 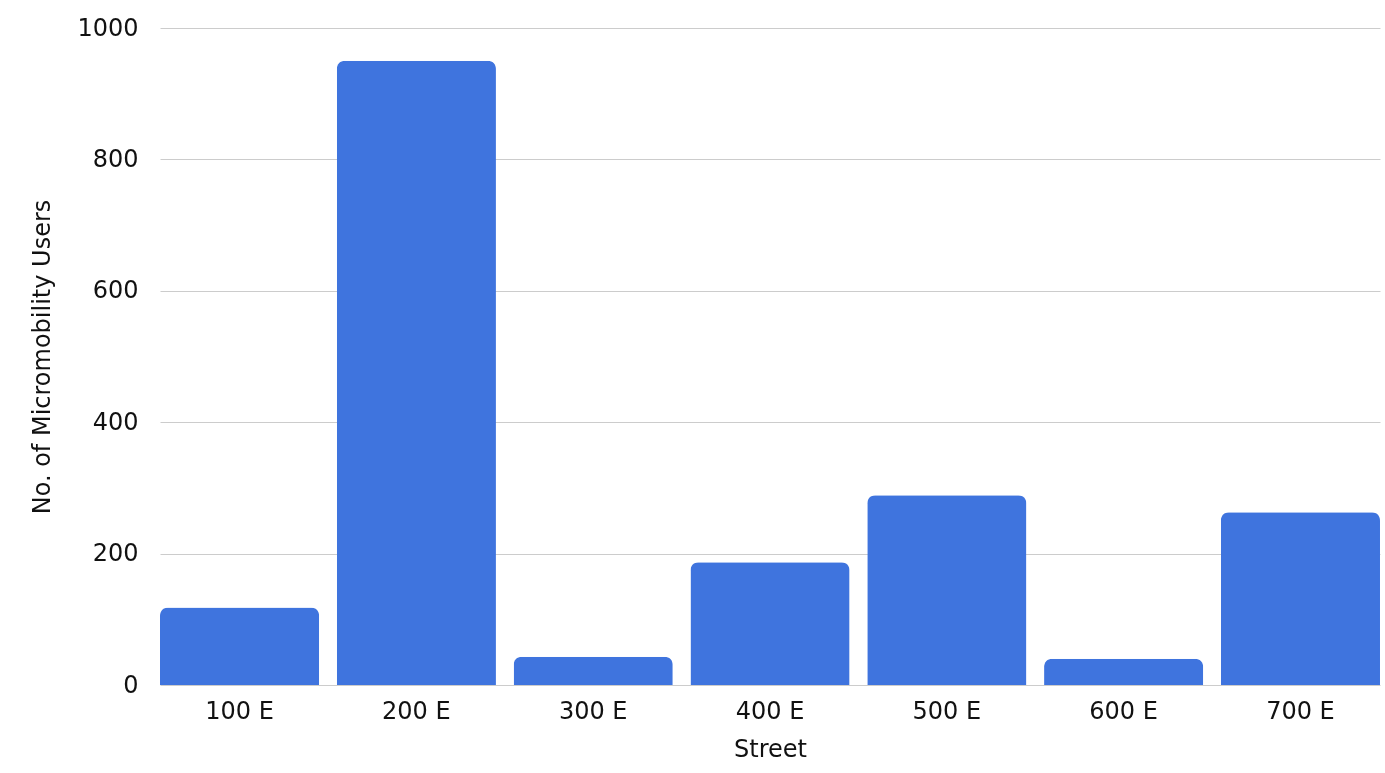 I want to click on x-axis-title: Street, so click(x=770, y=748).